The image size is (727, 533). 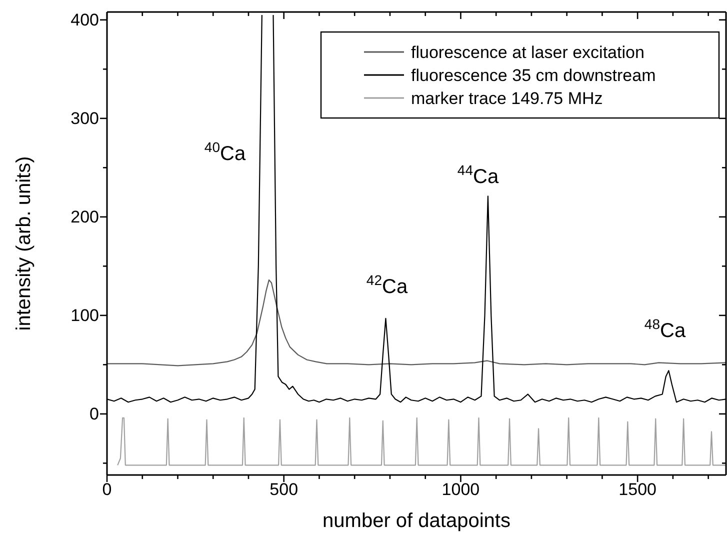 What do you see at coordinates (507, 98) in the screenshot?
I see `legend-label: marker trace 149.75 MHz` at bounding box center [507, 98].